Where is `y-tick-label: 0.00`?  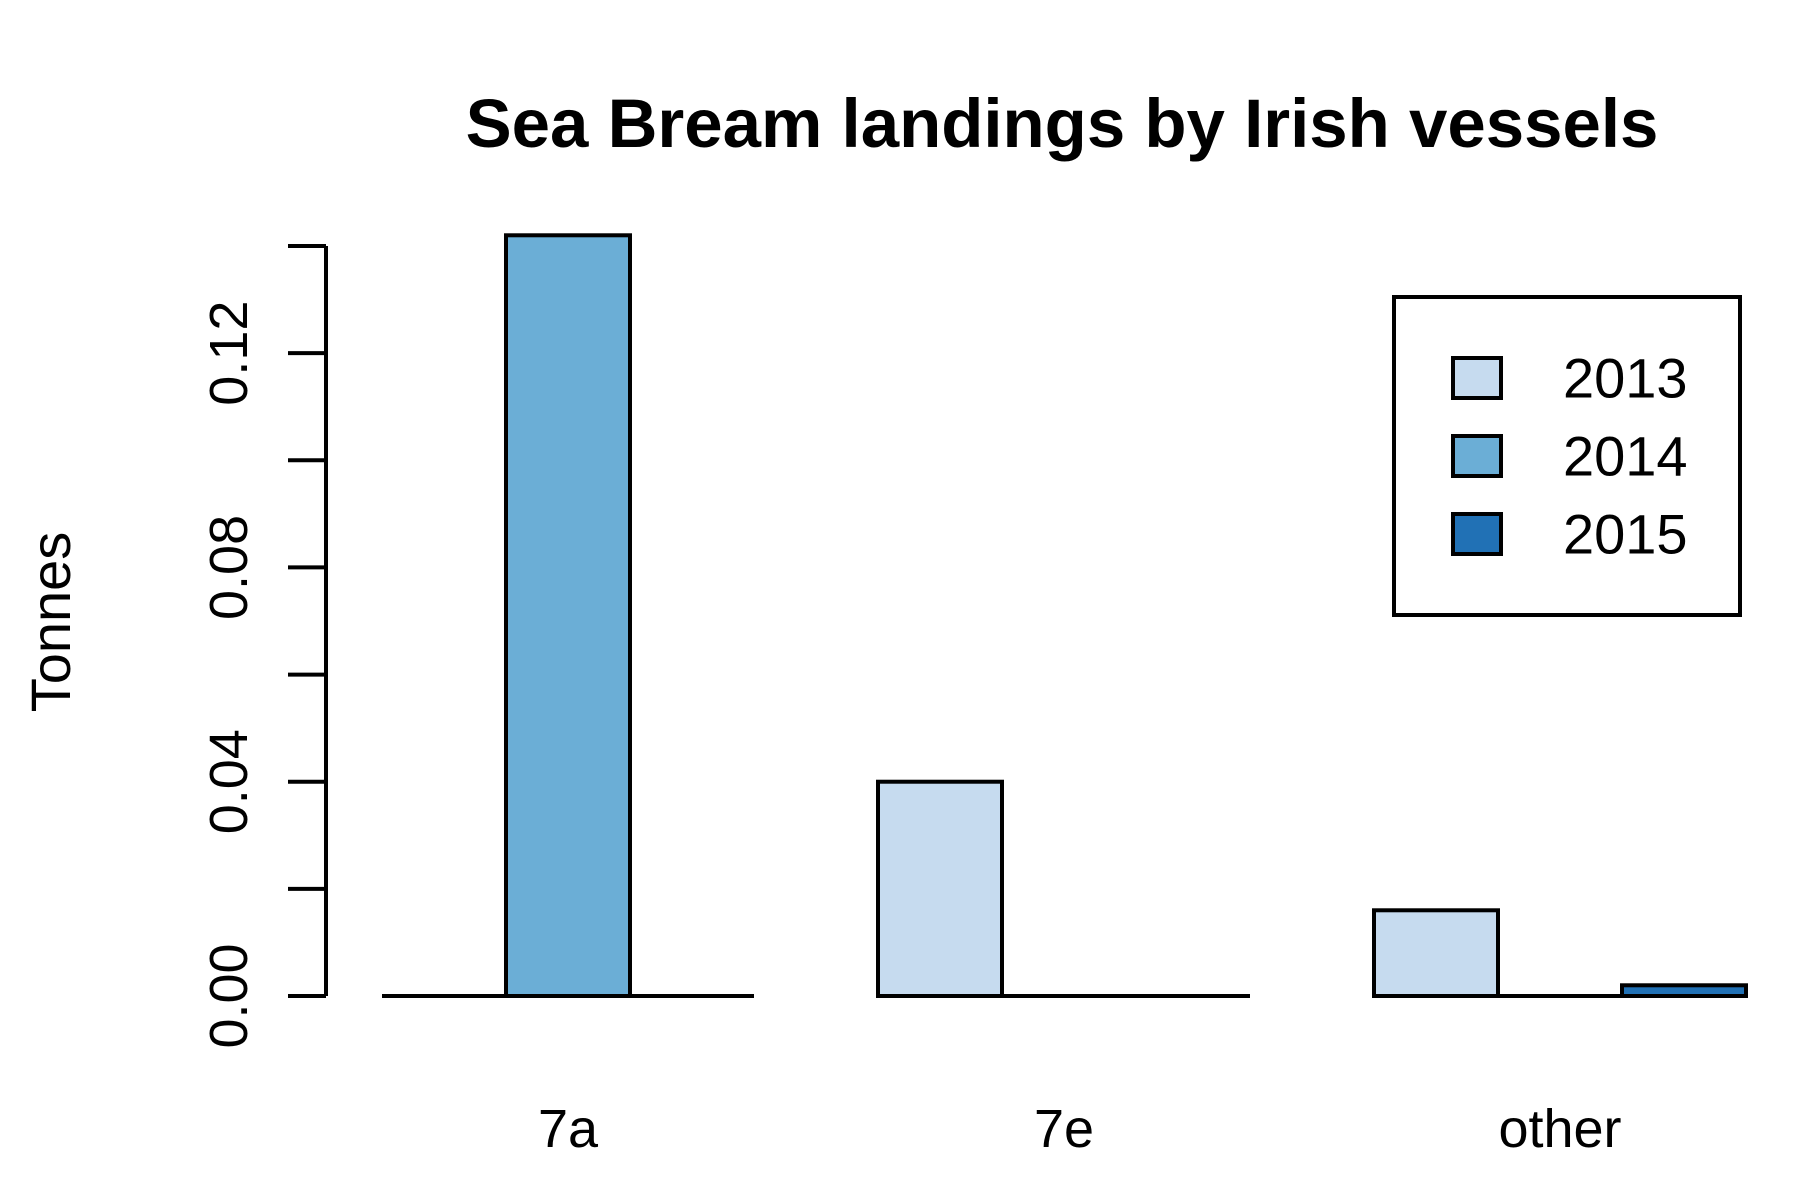 y-tick-label: 0.00 is located at coordinates (229, 995).